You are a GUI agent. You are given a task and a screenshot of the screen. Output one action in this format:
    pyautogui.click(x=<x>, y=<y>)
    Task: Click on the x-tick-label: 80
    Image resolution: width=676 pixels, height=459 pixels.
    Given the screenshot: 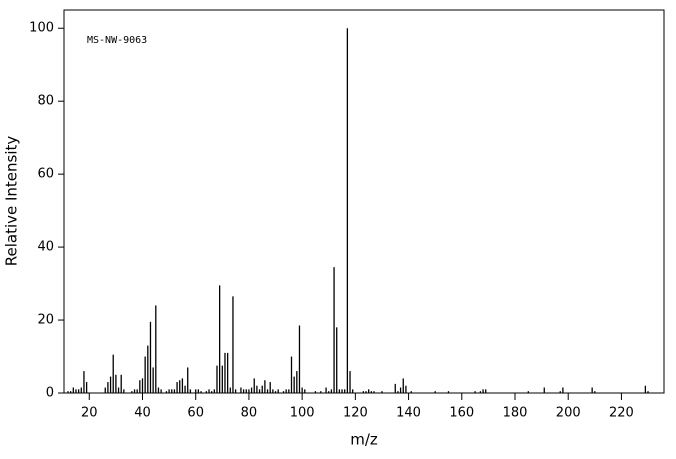 What is the action you would take?
    pyautogui.click(x=249, y=413)
    